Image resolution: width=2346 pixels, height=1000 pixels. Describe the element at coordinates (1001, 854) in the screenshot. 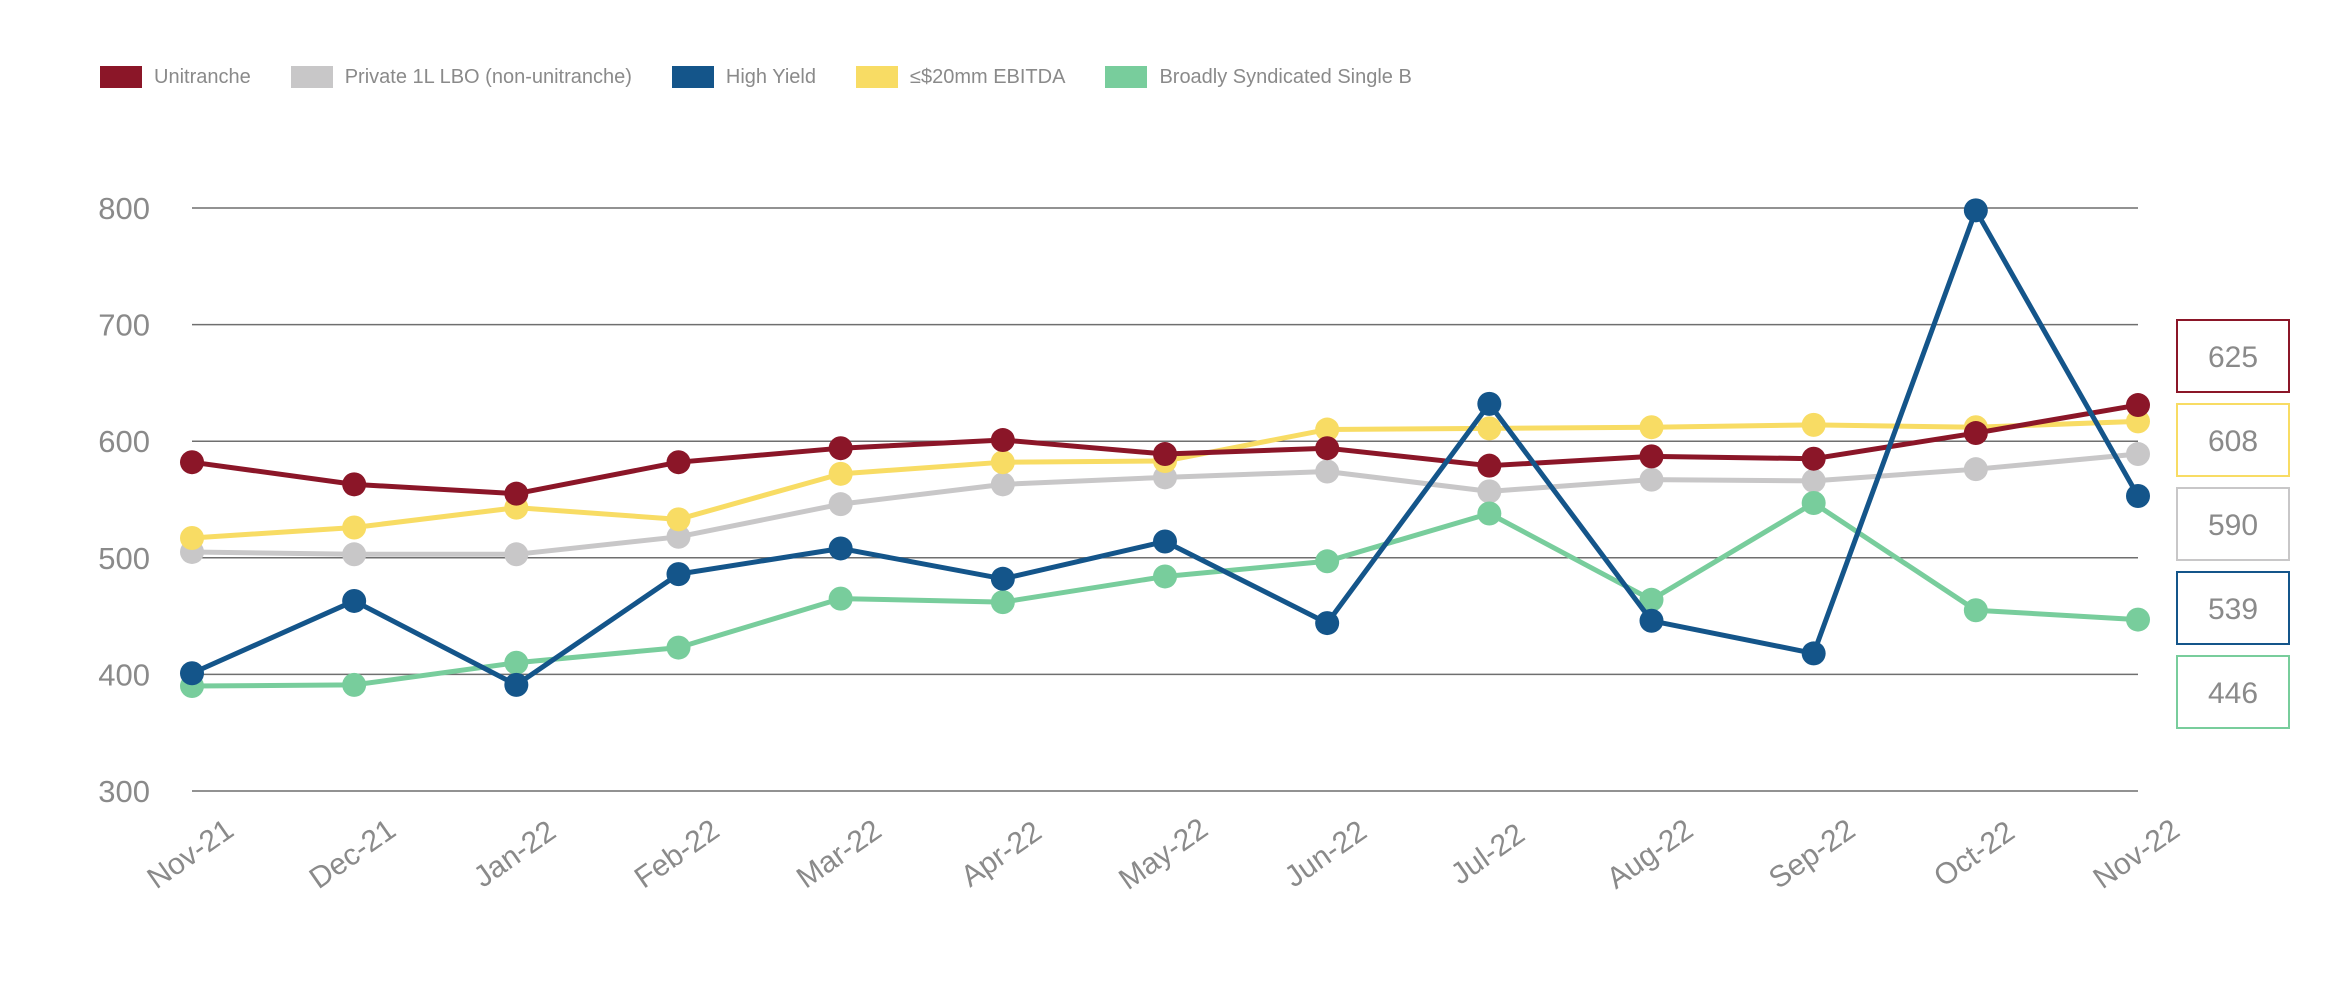

I see `x-tick-label-apr-22: Apr-22` at that location.